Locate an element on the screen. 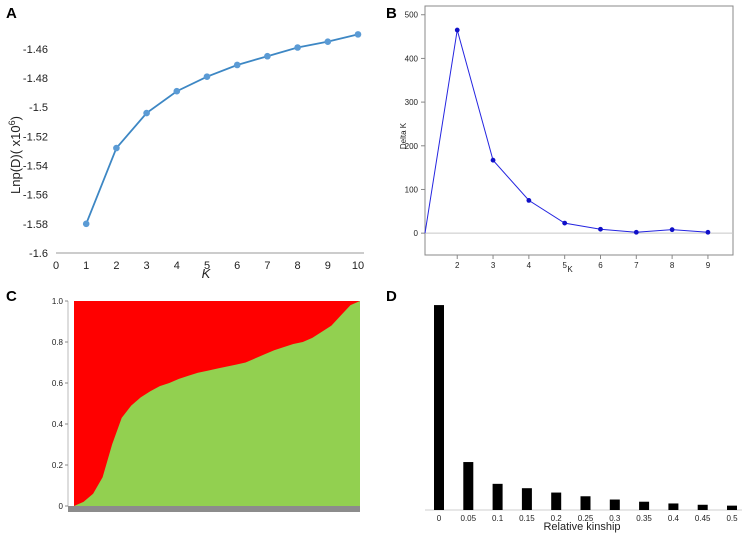 The image size is (743, 538). panel-a-y-tick-label: -1.52 is located at coordinates (35, 137).